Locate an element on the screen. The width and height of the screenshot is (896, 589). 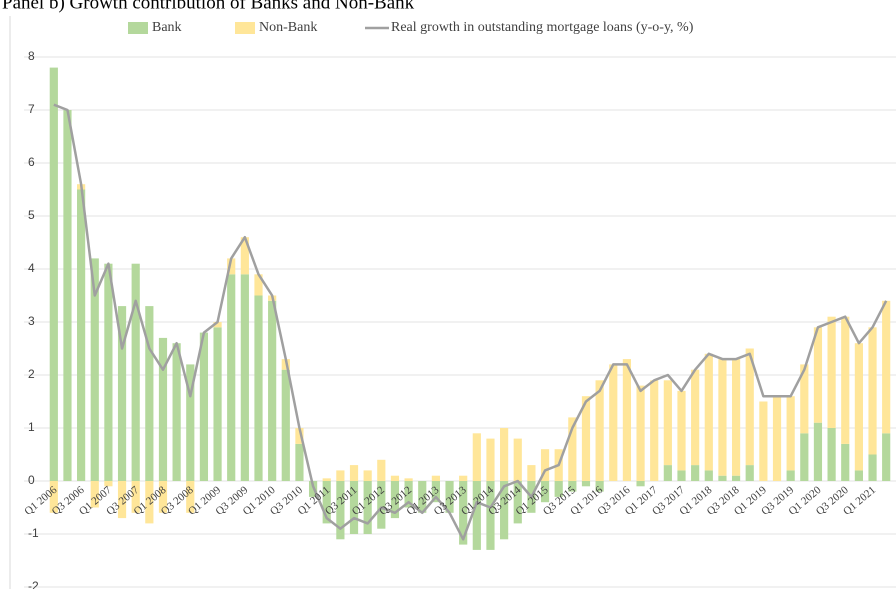
legend-label: Bank is located at coordinates (167, 27).